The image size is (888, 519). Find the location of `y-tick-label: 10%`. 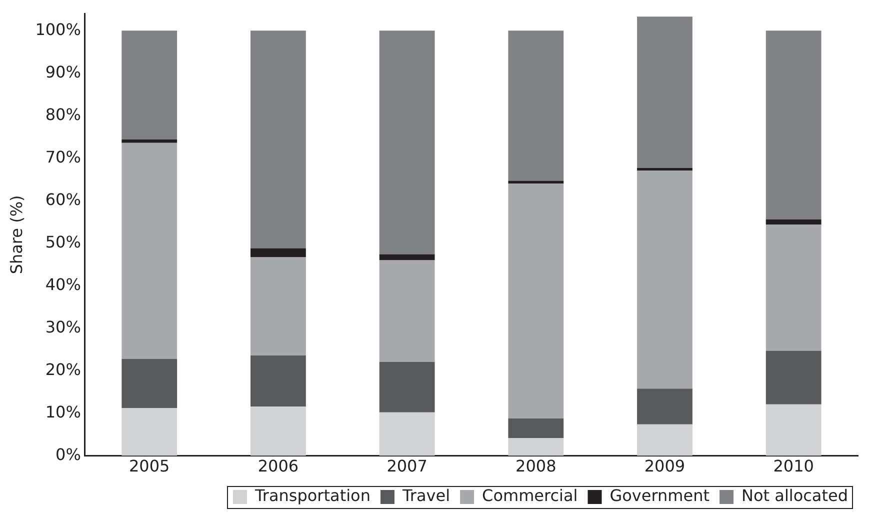

y-tick-label: 10% is located at coordinates (63, 412).